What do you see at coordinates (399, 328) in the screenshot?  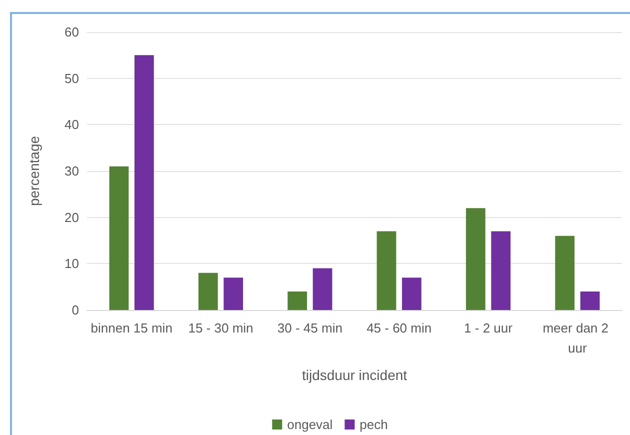 I see `x-tick-label: 45 - 60 min` at bounding box center [399, 328].